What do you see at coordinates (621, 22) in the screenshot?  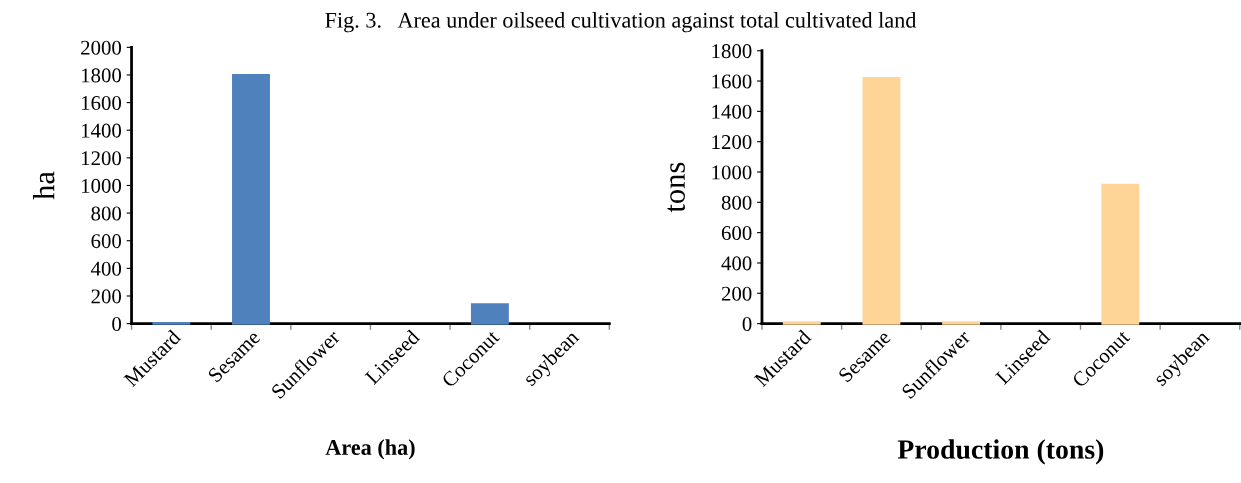 I see `chart-title: Fig. 3. Area under oilseed cultivation against total cultivated land` at bounding box center [621, 22].